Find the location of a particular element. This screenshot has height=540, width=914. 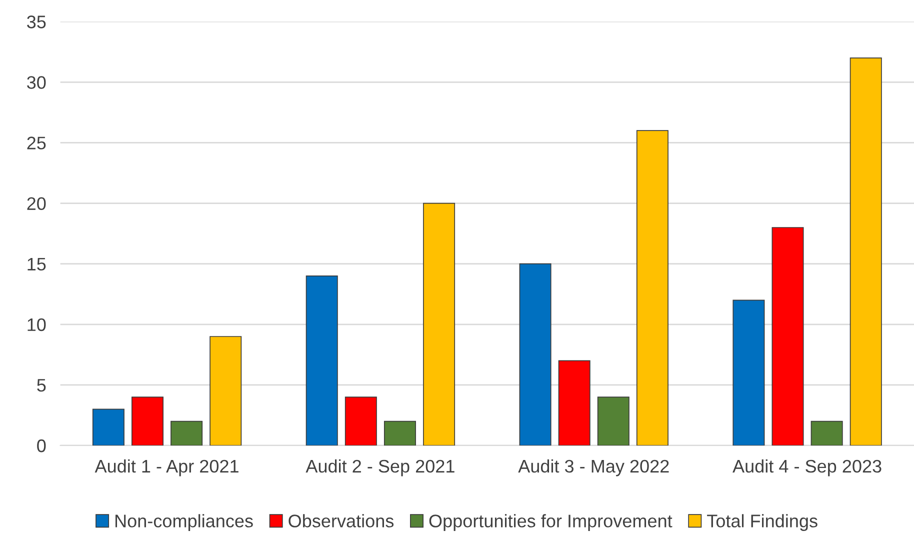

legend-label: Non-compliances is located at coordinates (184, 522).